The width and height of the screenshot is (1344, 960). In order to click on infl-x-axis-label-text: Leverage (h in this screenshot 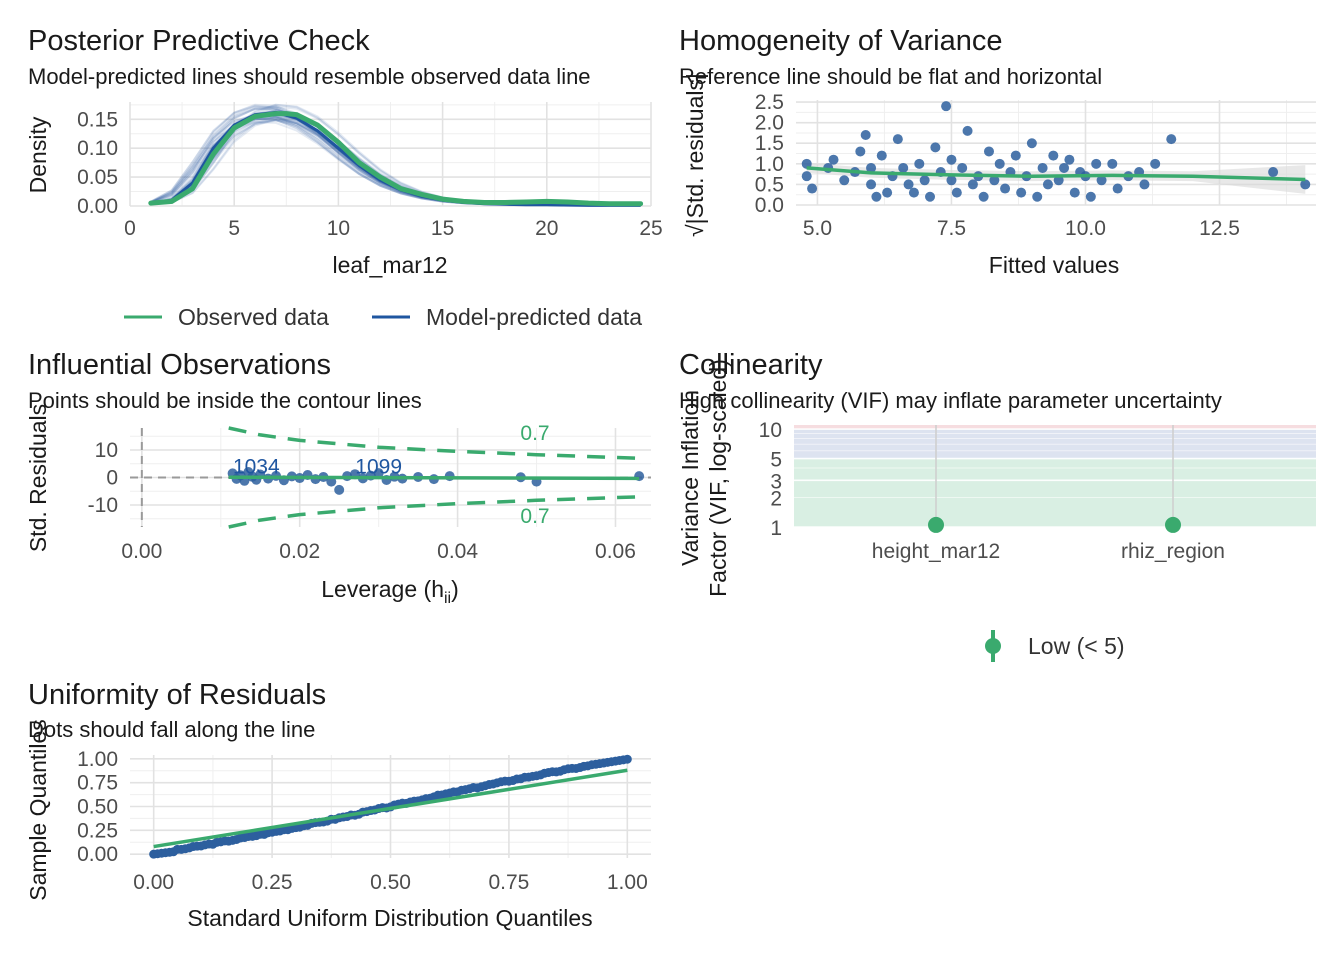, I will do `click(382, 589)`.